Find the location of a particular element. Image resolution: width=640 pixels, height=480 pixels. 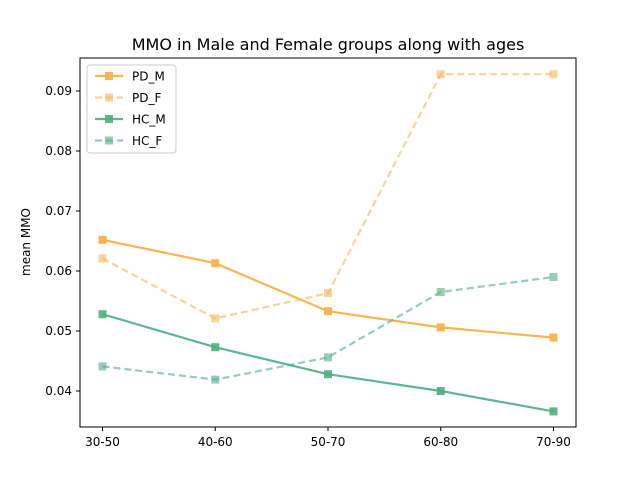

legend: PD_M PD_F HC_M HC_F is located at coordinates (131, 109).